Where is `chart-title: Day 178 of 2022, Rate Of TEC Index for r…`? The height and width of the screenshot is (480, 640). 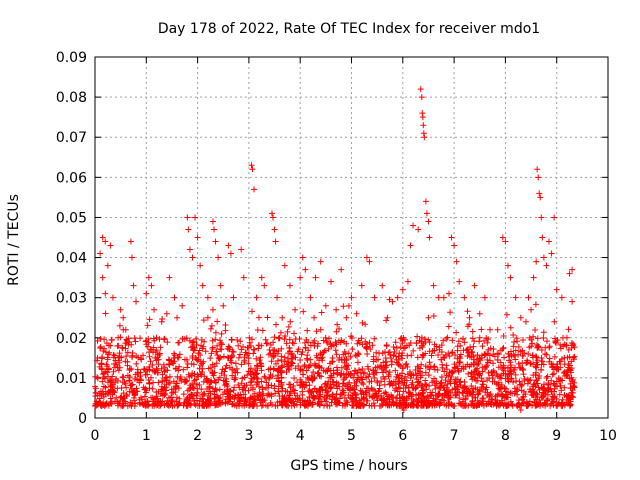 chart-title: Day 178 of 2022, Rate Of TEC Index for r… is located at coordinates (349, 29).